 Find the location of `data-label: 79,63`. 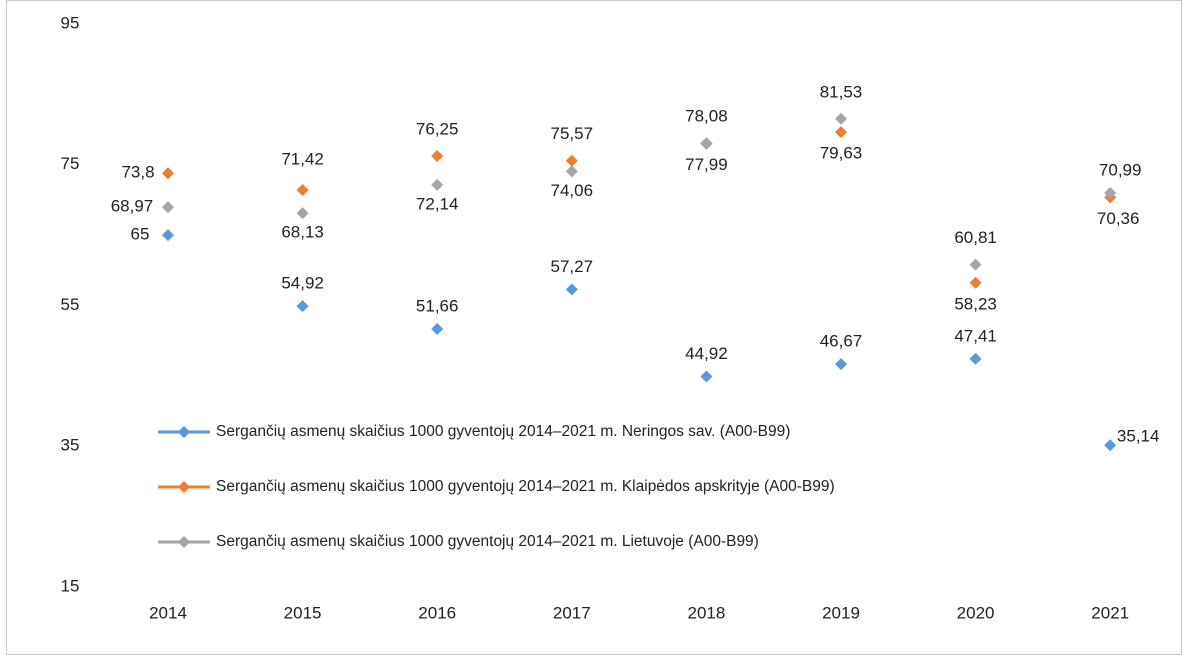

data-label: 79,63 is located at coordinates (841, 153).